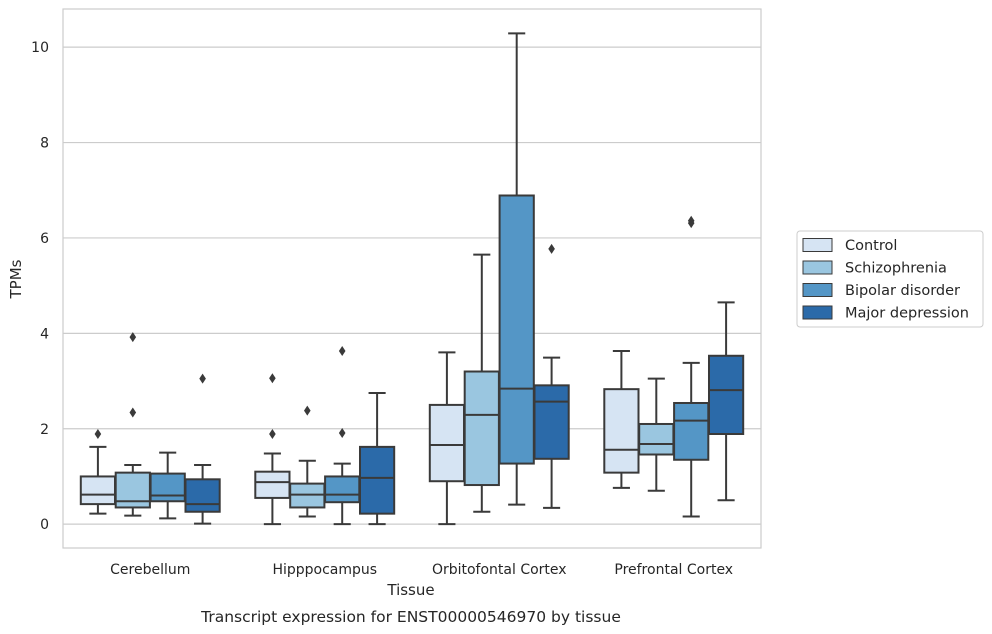 The image size is (992, 634). Describe the element at coordinates (410, 590) in the screenshot. I see `x-axis-label: Tissue` at that location.